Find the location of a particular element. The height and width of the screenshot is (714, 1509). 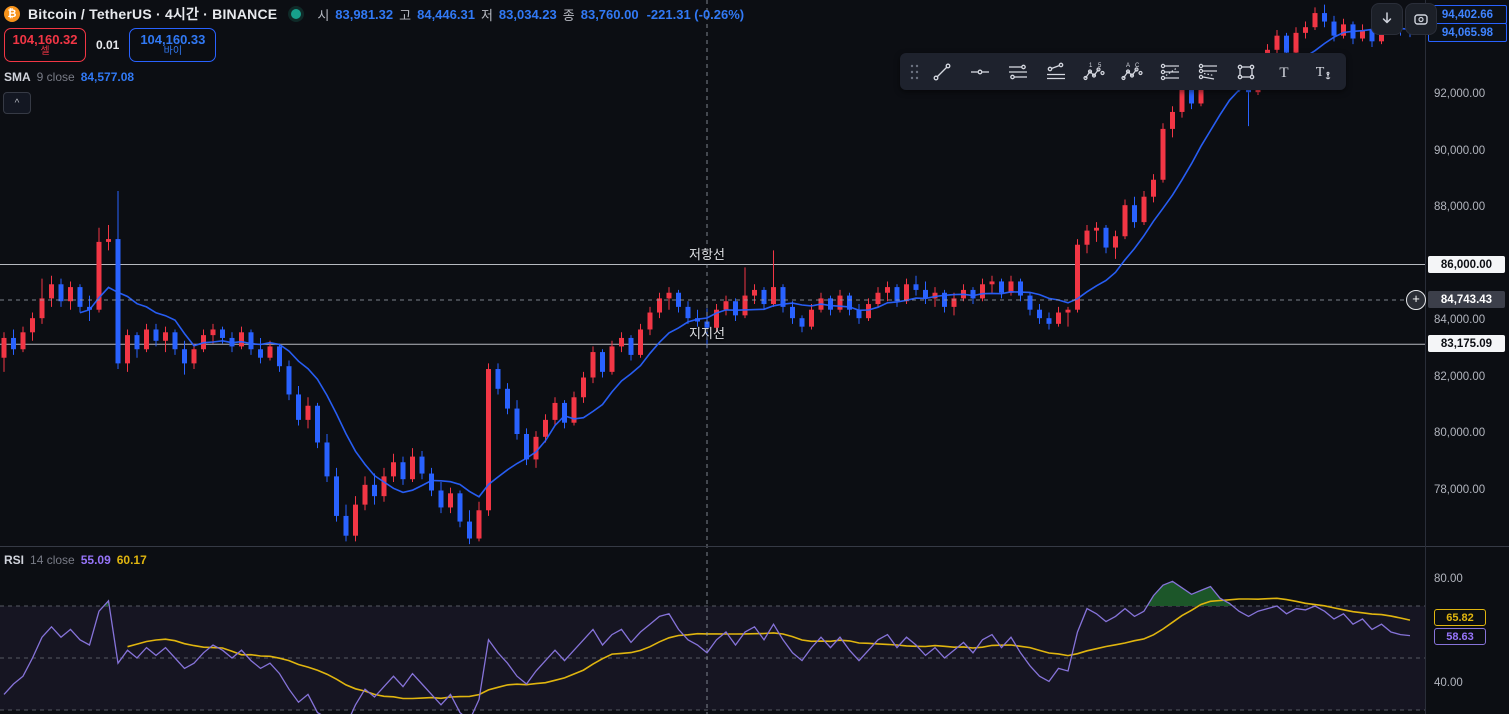

trade-panel: 104,160.32 셀 0.01 104,160.33 바이 is located at coordinates (110, 45).